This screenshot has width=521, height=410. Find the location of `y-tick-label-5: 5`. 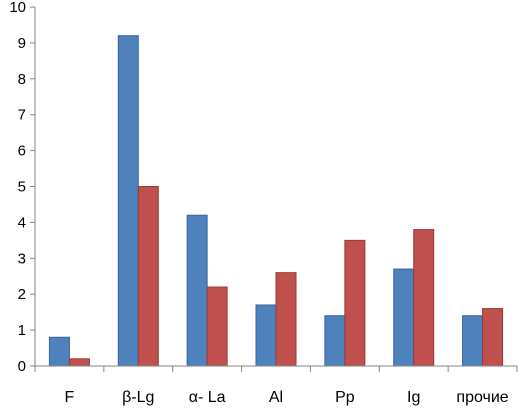

y-tick-label-5: 5 is located at coordinates (22, 187).